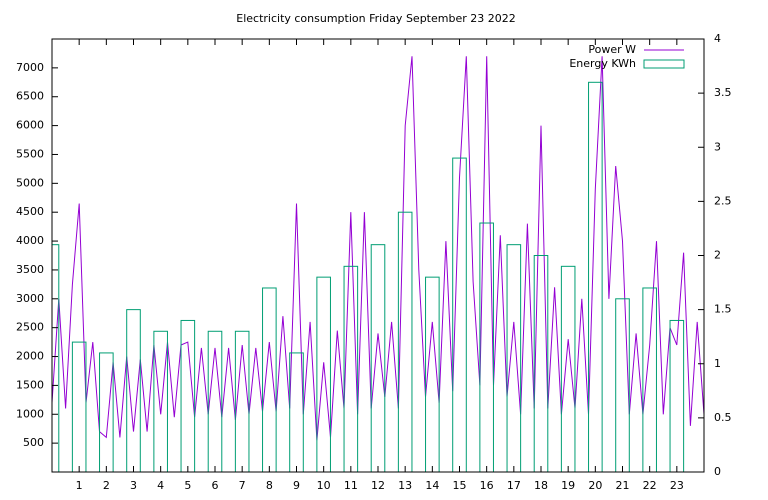 The height and width of the screenshot is (500, 768). I want to click on y2-tick-label: 4, so click(717, 38).